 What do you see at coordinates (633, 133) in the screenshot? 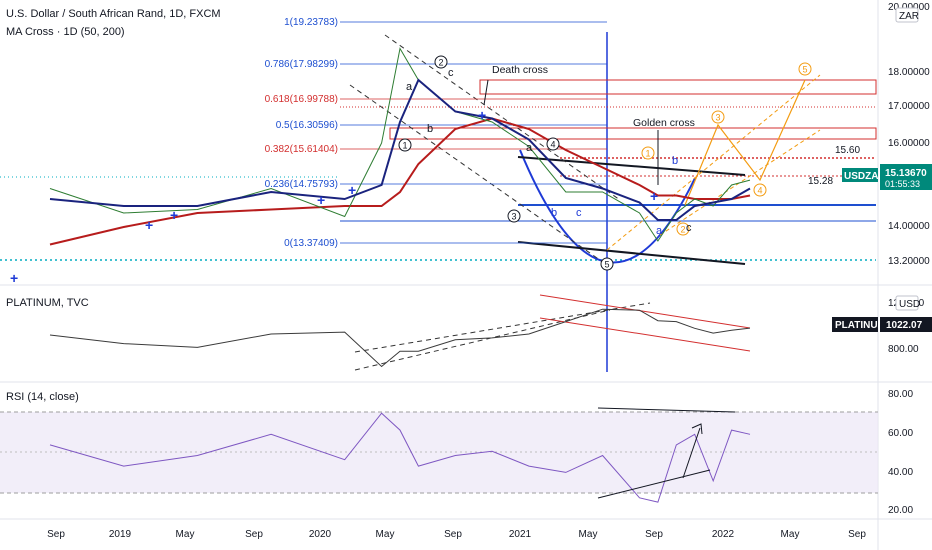
I see `resistance-zone-lower` at bounding box center [633, 133].